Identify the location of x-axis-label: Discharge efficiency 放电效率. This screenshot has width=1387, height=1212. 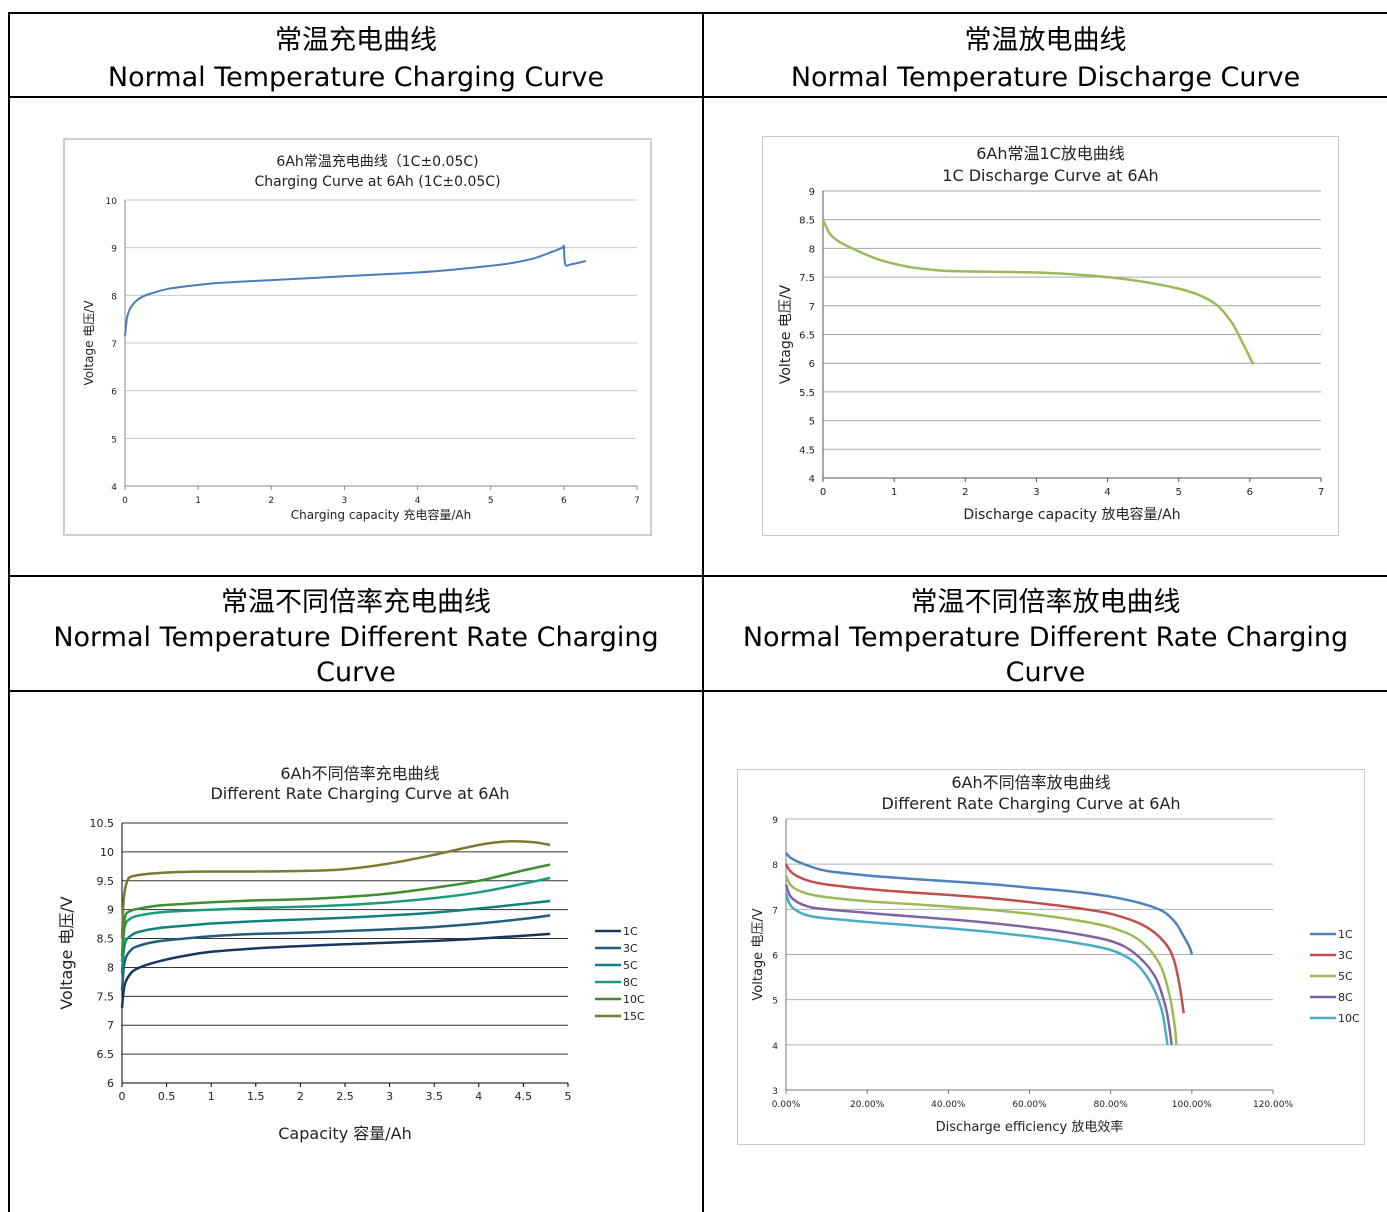
(1030, 1127).